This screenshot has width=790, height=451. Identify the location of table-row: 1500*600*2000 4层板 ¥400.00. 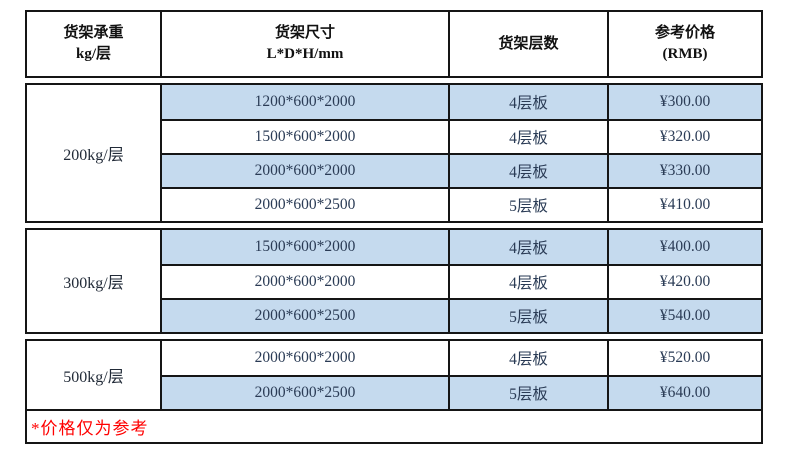
(461, 247).